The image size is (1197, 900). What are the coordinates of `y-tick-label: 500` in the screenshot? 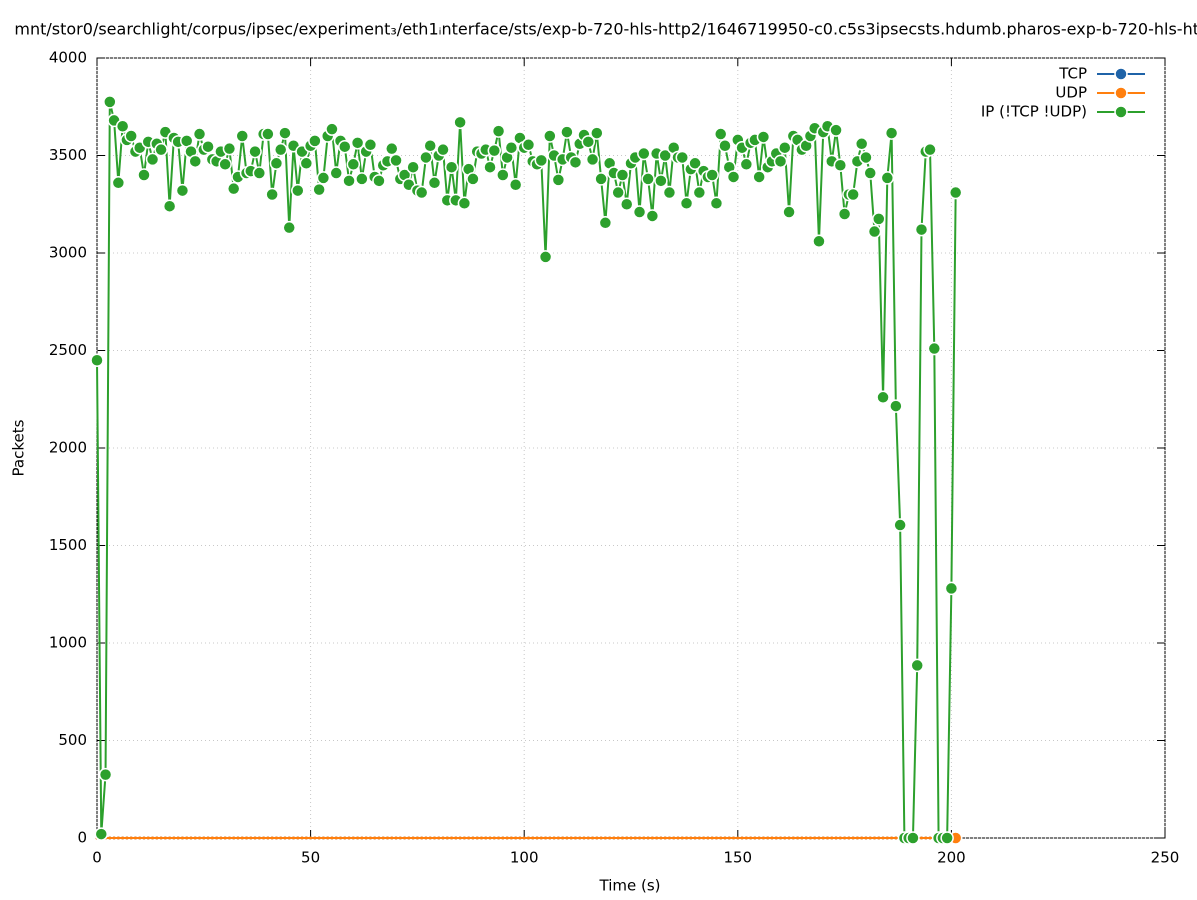 It's located at (72, 740).